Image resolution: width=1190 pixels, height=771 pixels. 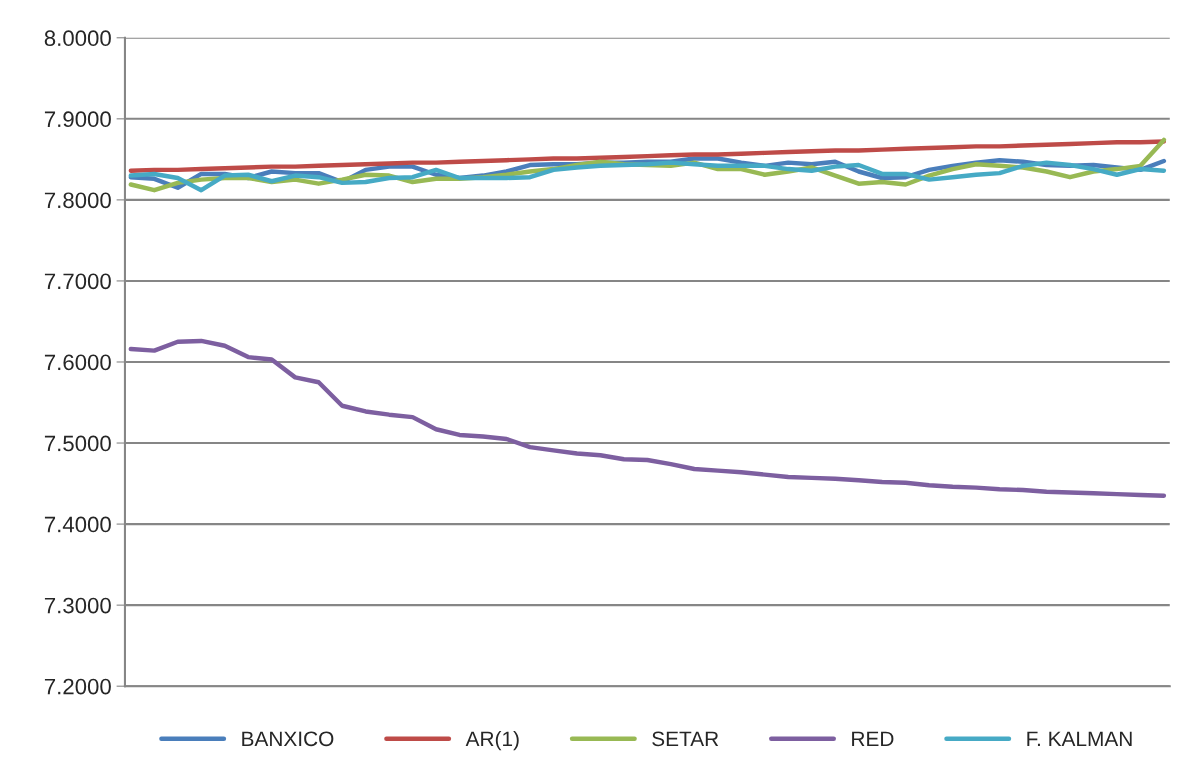 What do you see at coordinates (685, 739) in the screenshot?
I see `legend-label: SETAR` at bounding box center [685, 739].